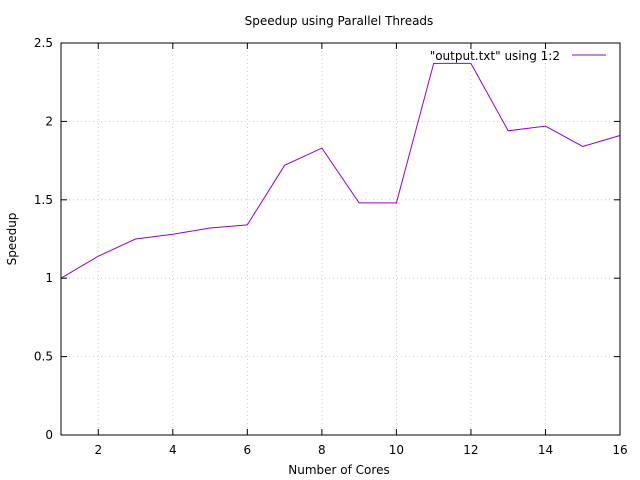 The image size is (640, 480). What do you see at coordinates (322, 450) in the screenshot?
I see `x-tick-label: 8` at bounding box center [322, 450].